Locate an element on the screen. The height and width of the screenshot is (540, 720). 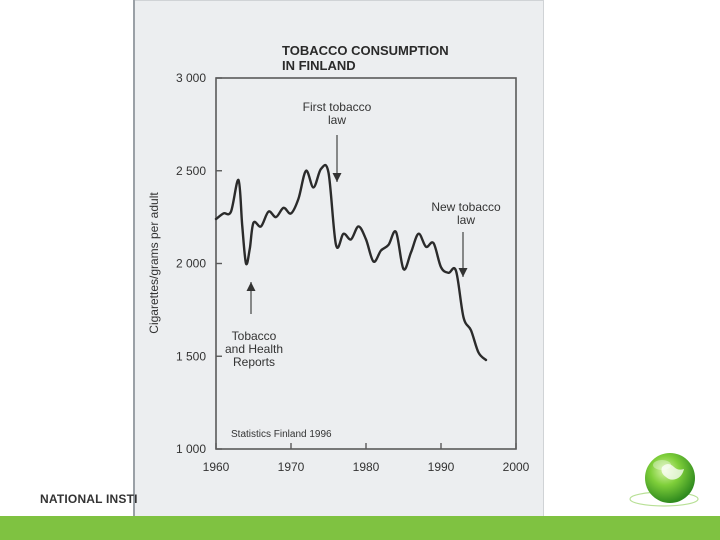
consumption-line is located at coordinates (351, 262).